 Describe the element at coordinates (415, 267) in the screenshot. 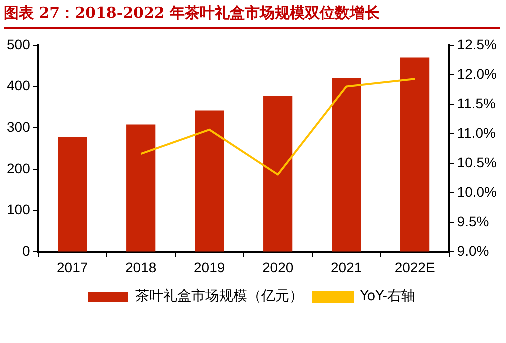

I see `x-tick-label: 2022E` at that location.